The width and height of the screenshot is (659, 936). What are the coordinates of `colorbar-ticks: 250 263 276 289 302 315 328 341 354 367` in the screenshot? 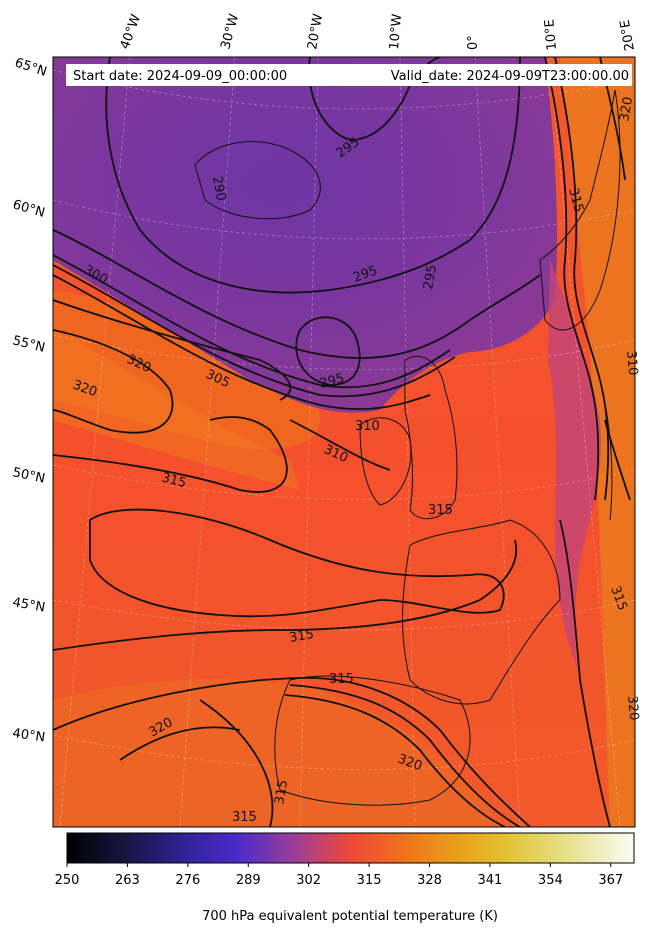 It's located at (339, 875).